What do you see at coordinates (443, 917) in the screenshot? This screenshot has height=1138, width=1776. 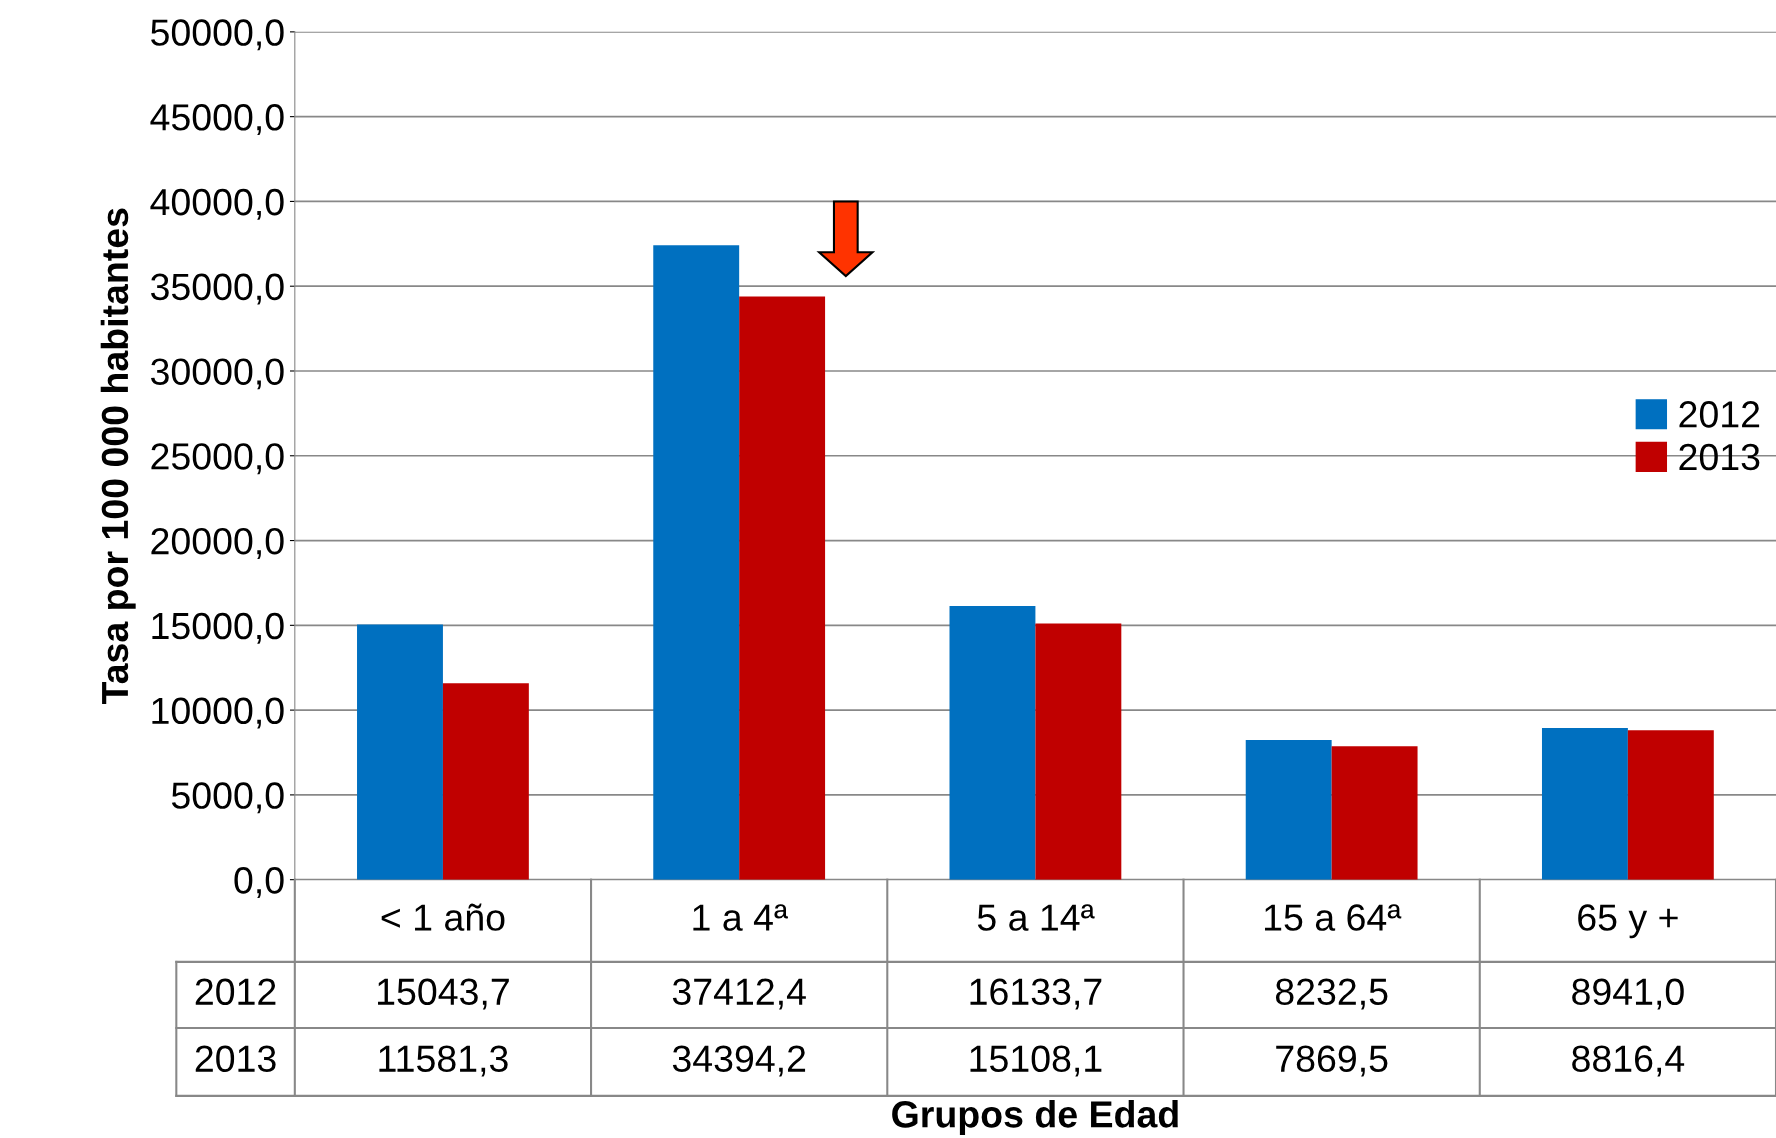 I see `x-tick-label: < 1 año` at bounding box center [443, 917].